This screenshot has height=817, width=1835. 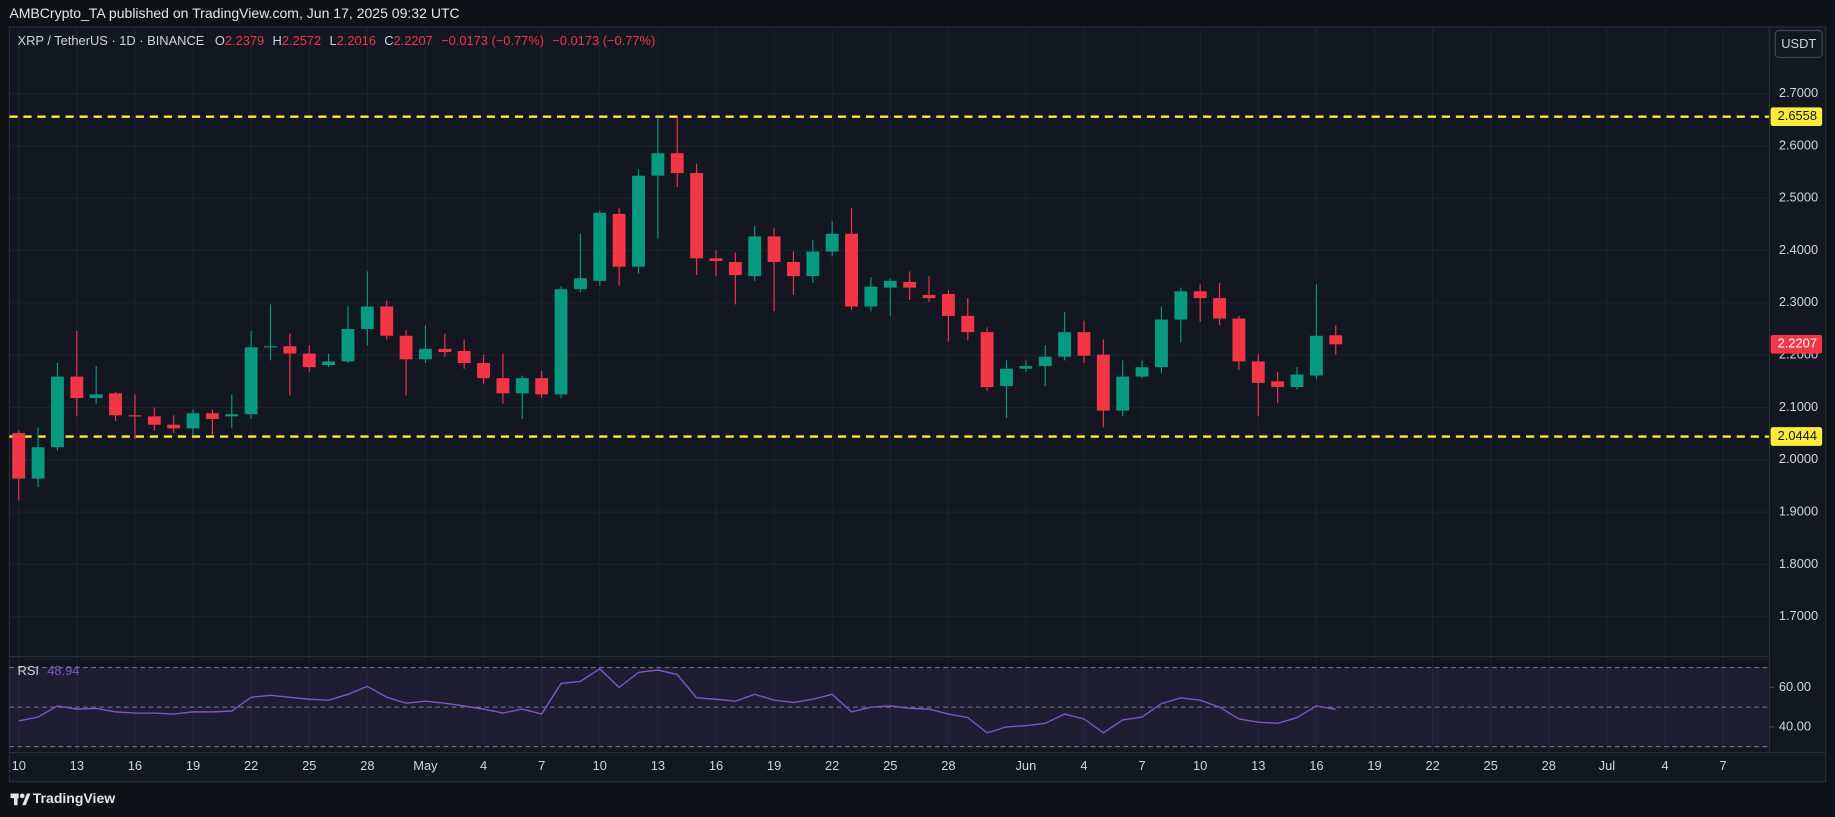 I want to click on ohlc-letter: L, so click(x=332, y=41).